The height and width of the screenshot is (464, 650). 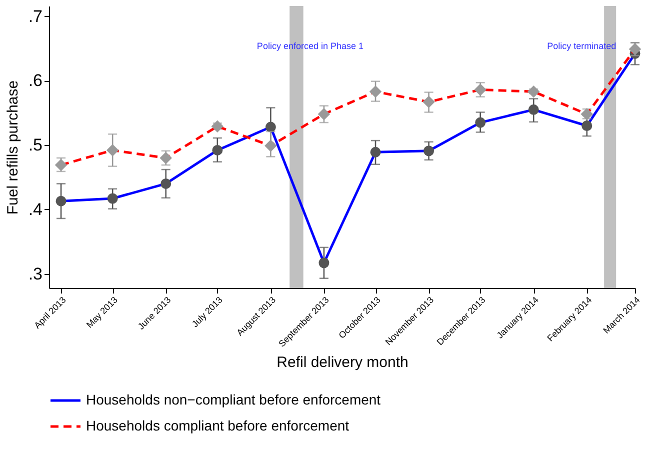 What do you see at coordinates (342, 362) in the screenshot?
I see `x-axis-title: Refil delivery month` at bounding box center [342, 362].